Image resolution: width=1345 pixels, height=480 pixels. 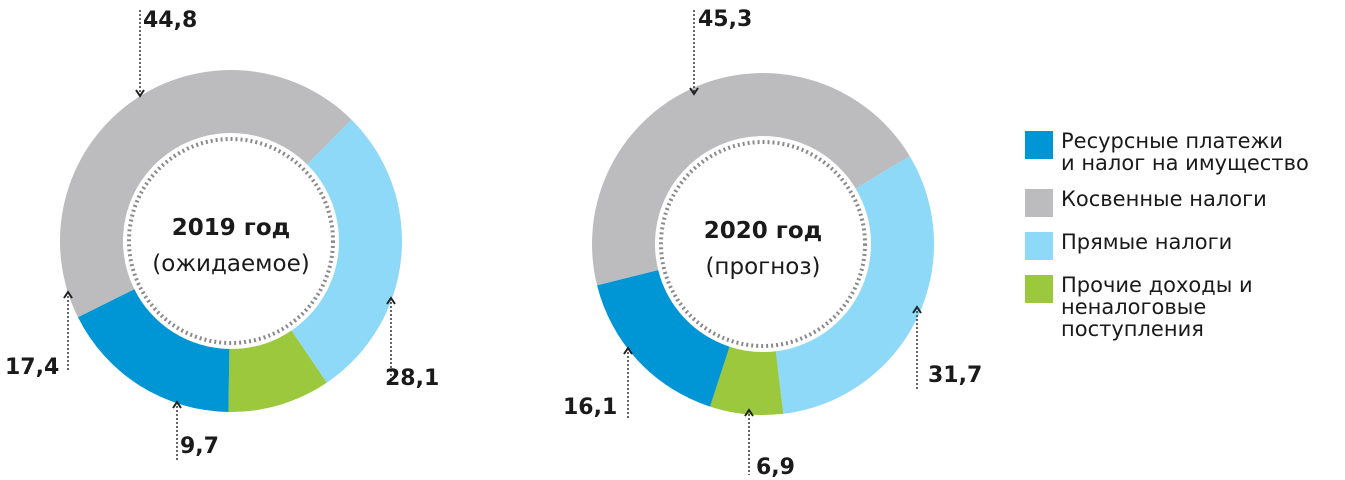 What do you see at coordinates (763, 231) in the screenshot?
I see `center-title: 2020 год` at bounding box center [763, 231].